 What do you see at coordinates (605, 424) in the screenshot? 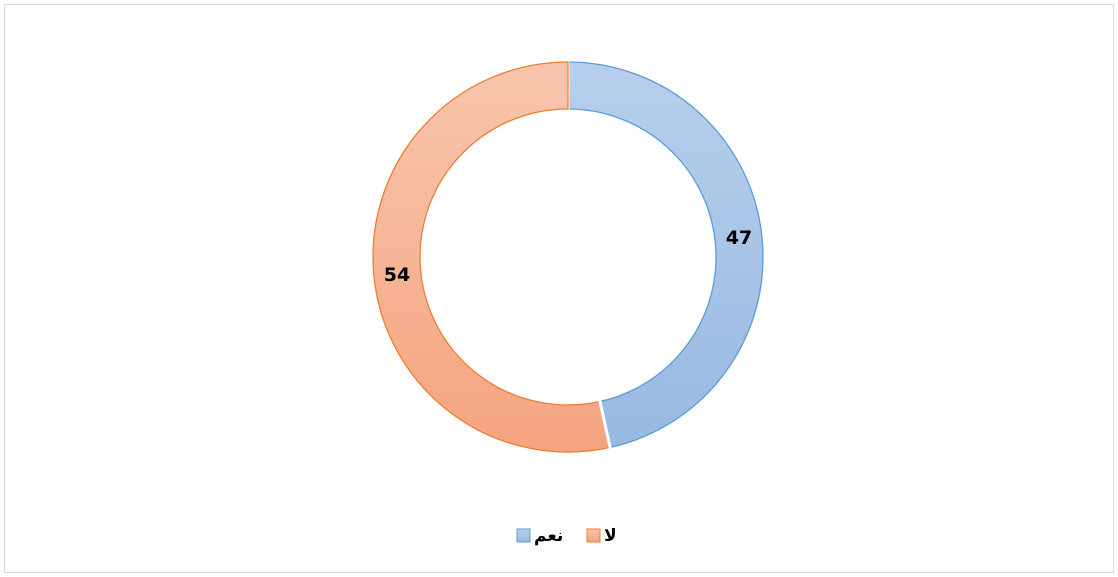
I see `segment-gap` at bounding box center [605, 424].